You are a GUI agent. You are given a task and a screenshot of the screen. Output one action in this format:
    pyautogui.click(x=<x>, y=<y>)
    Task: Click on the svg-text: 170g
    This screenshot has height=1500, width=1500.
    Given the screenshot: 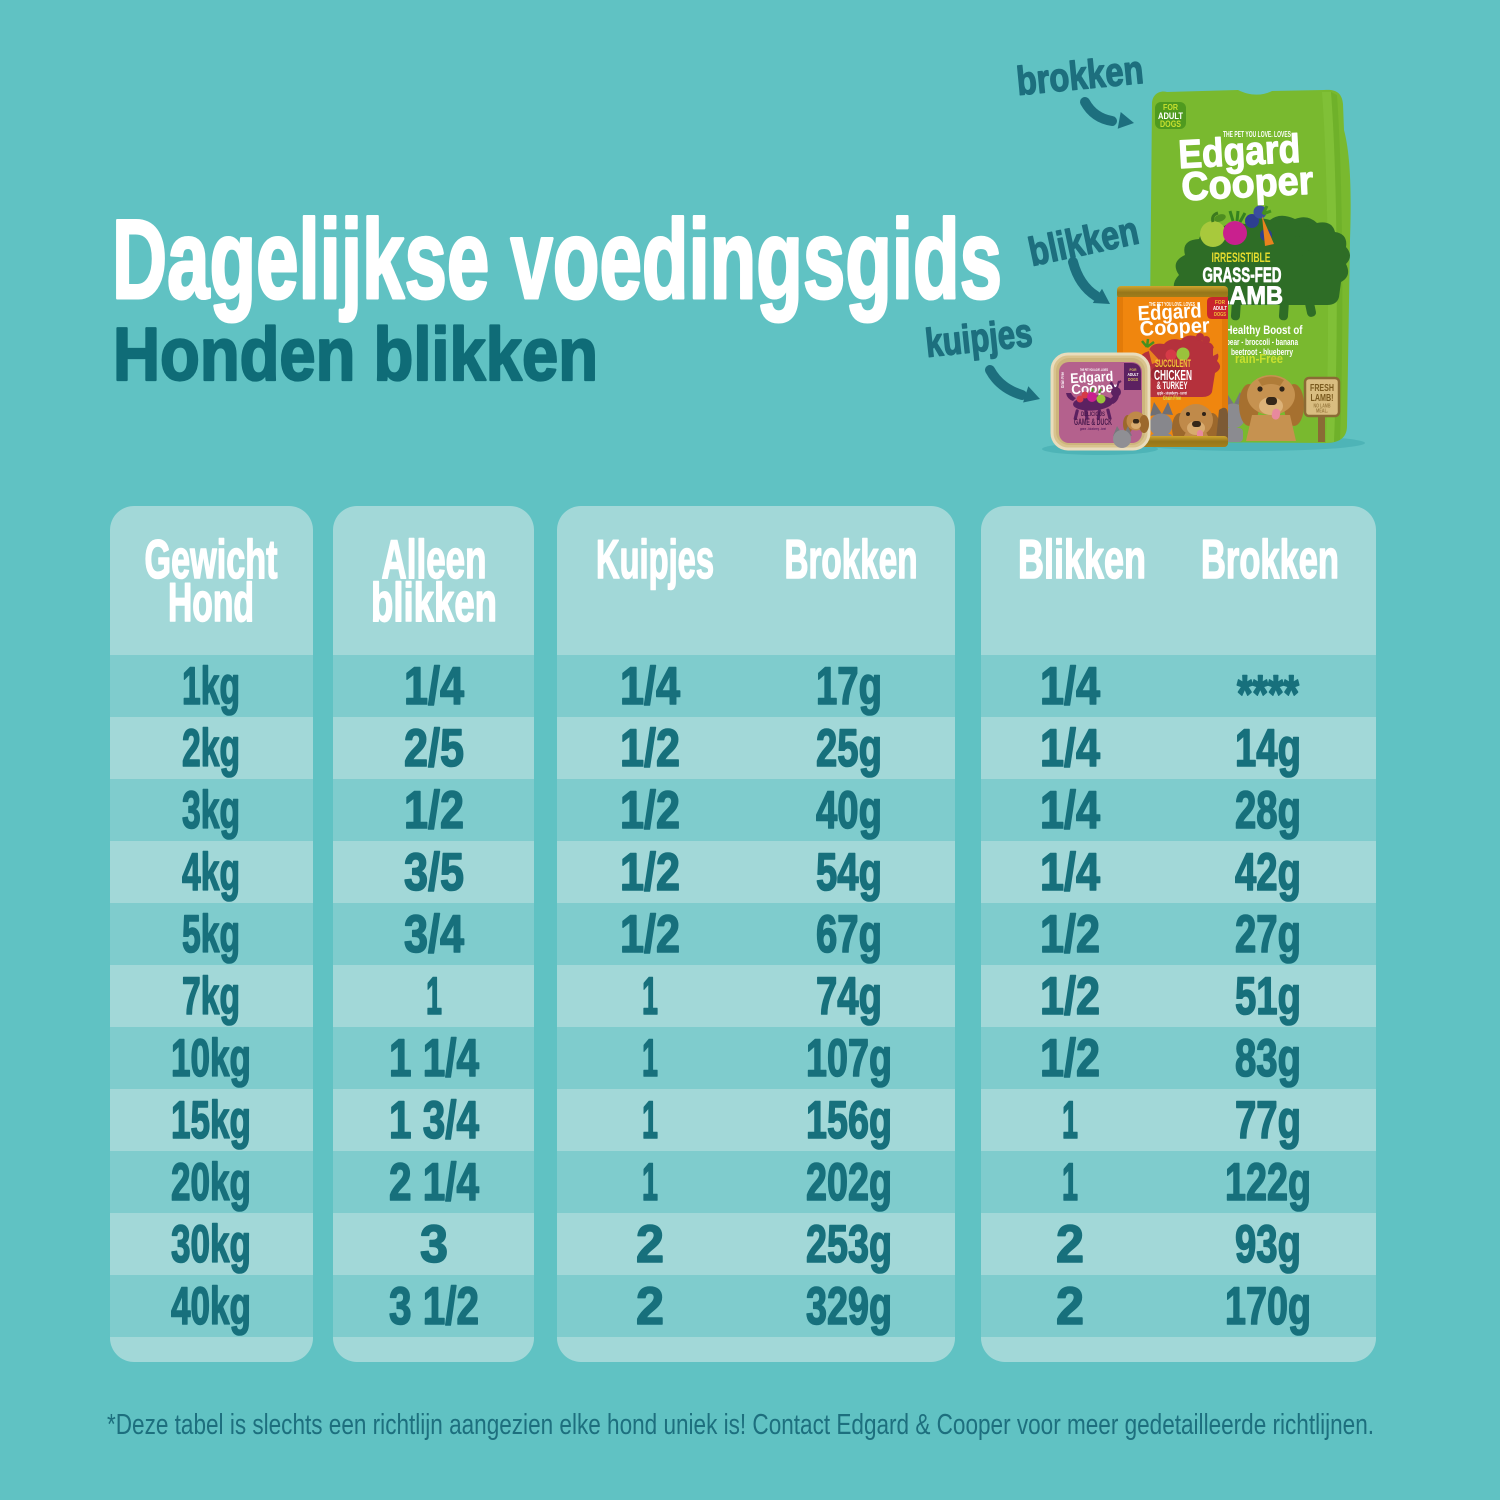 What is the action you would take?
    pyautogui.click(x=1268, y=1306)
    